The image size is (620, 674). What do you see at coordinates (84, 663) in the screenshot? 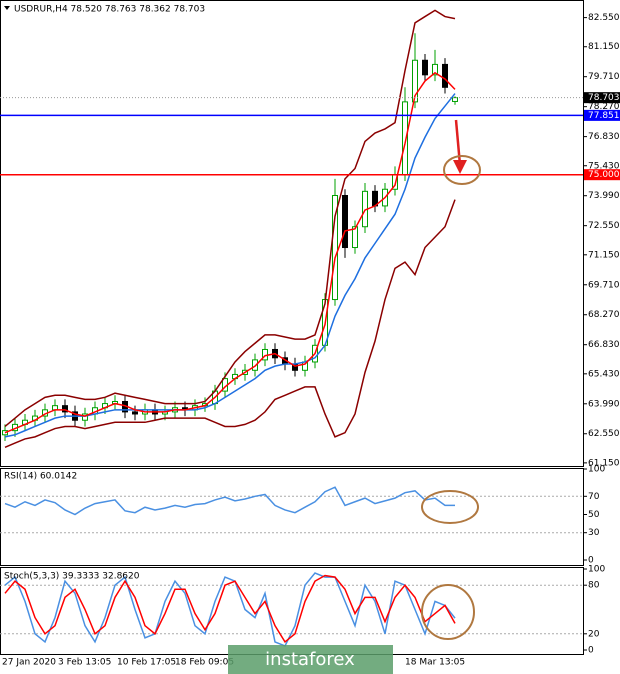
I see `x-tick-label: 3 Feb 13:05` at bounding box center [84, 663].